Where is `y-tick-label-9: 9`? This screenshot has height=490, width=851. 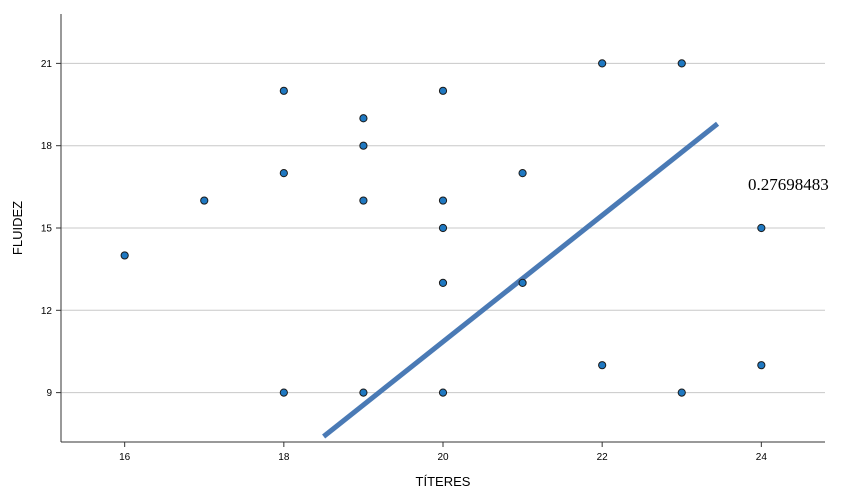
y-tick-label-9: 9 is located at coordinates (49, 393).